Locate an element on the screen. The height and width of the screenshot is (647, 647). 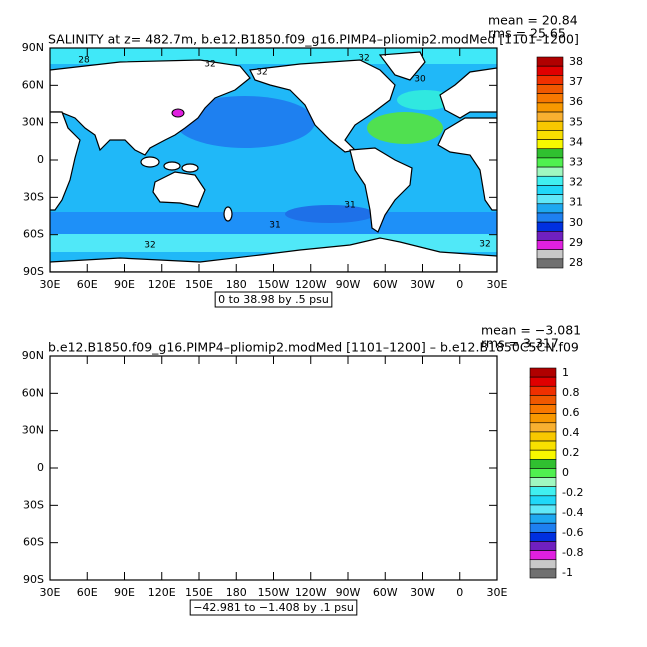
mean-label: mean = 20.84 is located at coordinates (533, 20).